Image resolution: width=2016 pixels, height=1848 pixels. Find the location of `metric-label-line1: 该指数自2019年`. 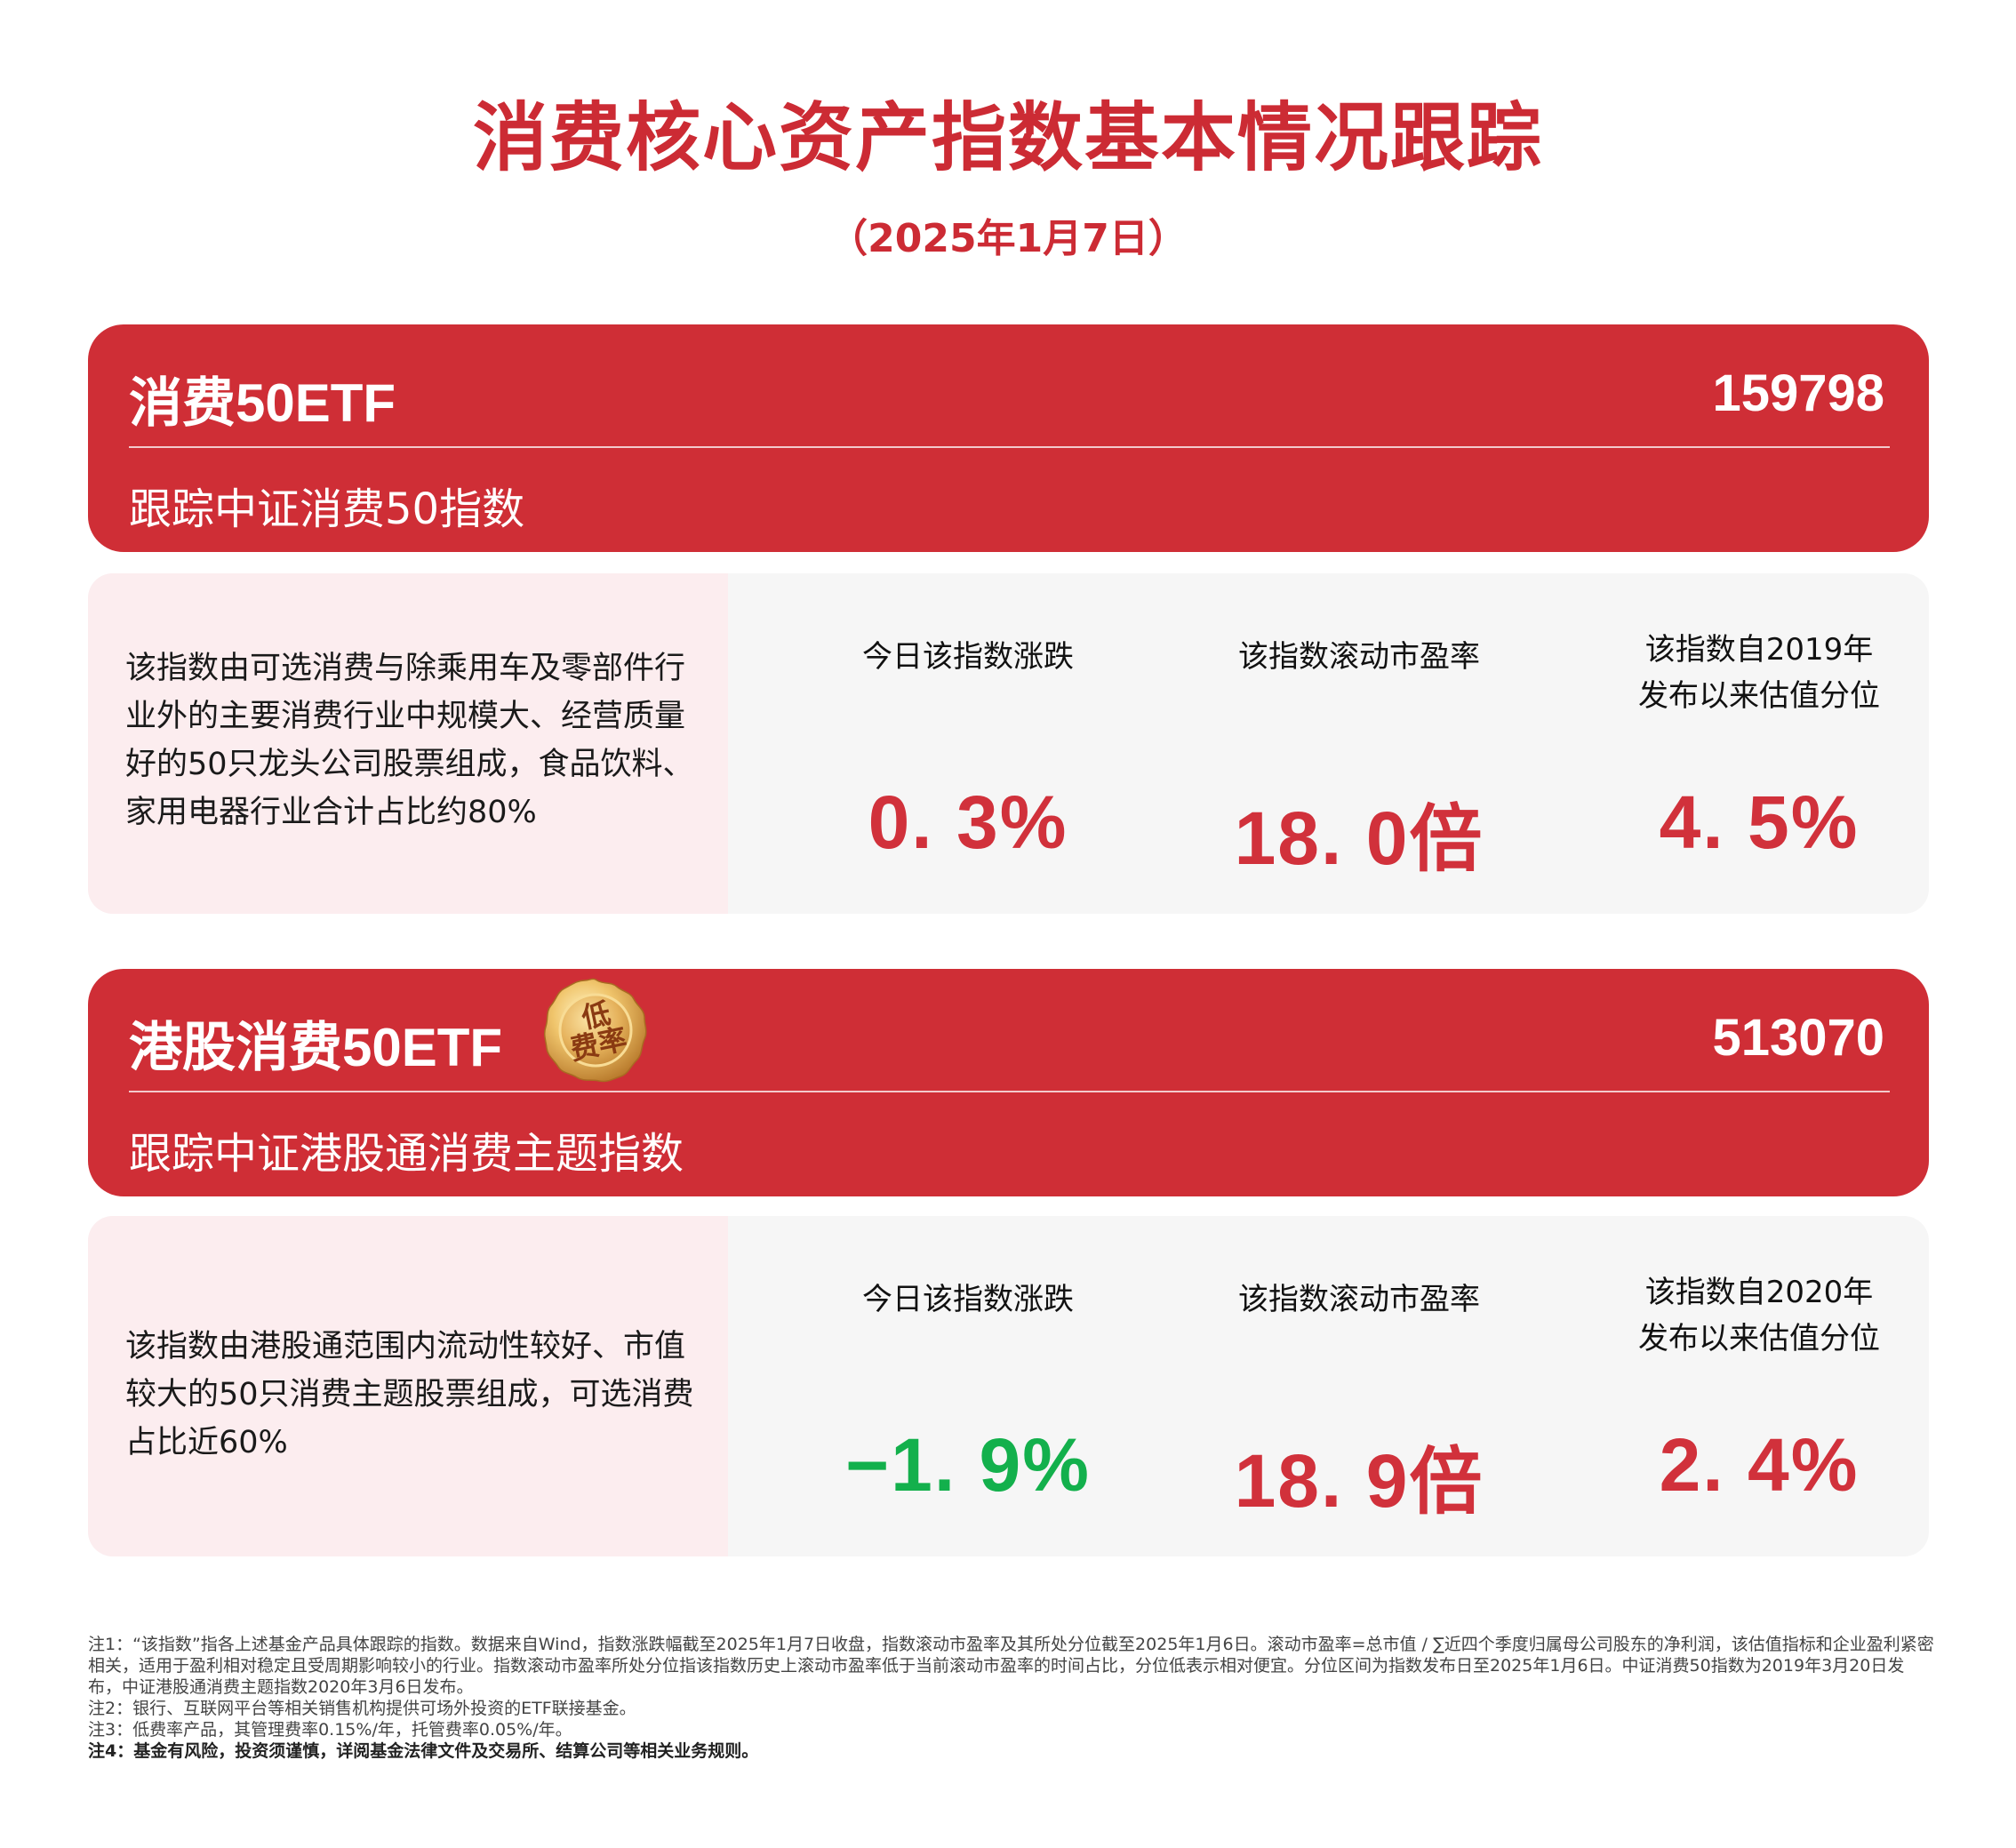

metric-label-line1: 该指数自2019年 is located at coordinates (1759, 650).